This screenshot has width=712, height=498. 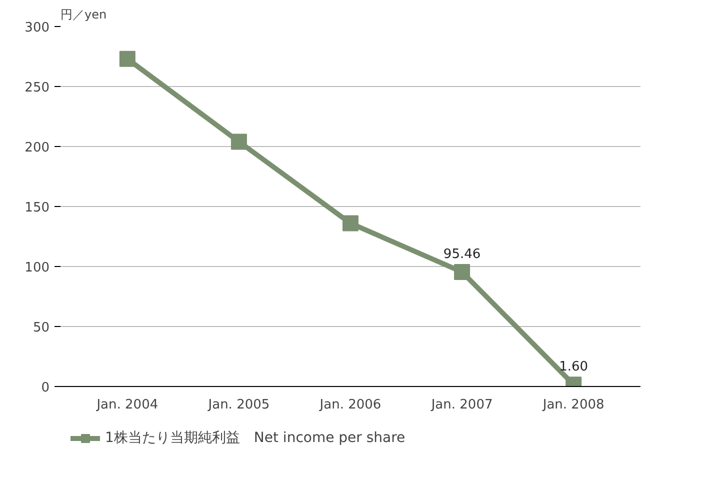 I want to click on x-tick-label: Jan. 2007, so click(x=461, y=405).